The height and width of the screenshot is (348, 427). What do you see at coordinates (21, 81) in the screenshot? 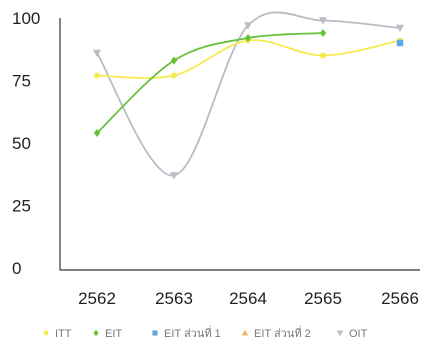
I see `y-tick-label: 75` at bounding box center [21, 81].